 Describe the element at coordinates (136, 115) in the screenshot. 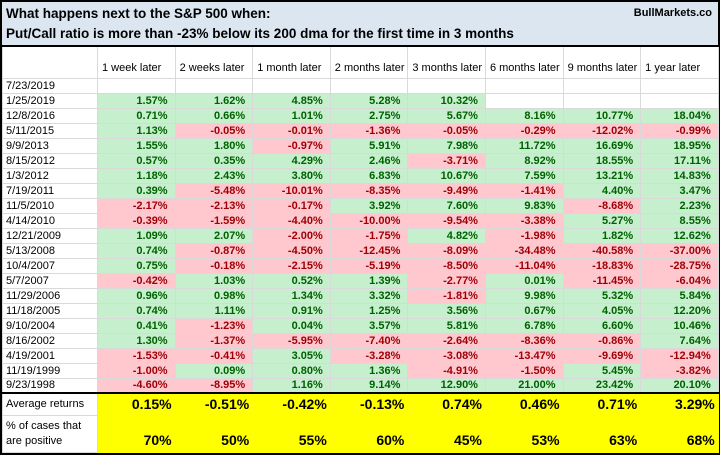

I see `return-cell: 0.71%` at that location.